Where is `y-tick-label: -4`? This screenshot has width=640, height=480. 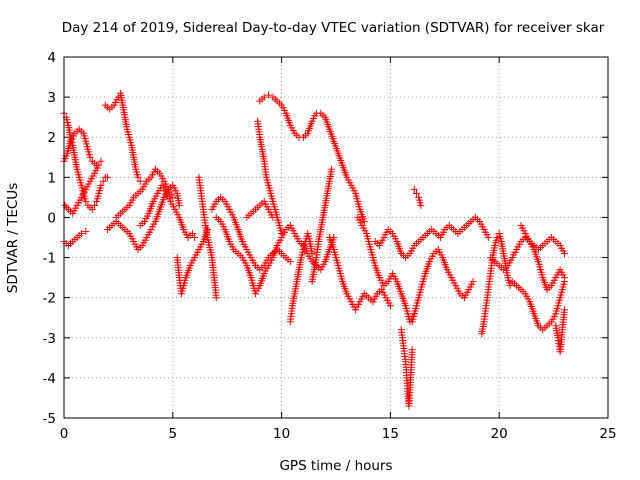
y-tick-label: -4 is located at coordinates (49, 379).